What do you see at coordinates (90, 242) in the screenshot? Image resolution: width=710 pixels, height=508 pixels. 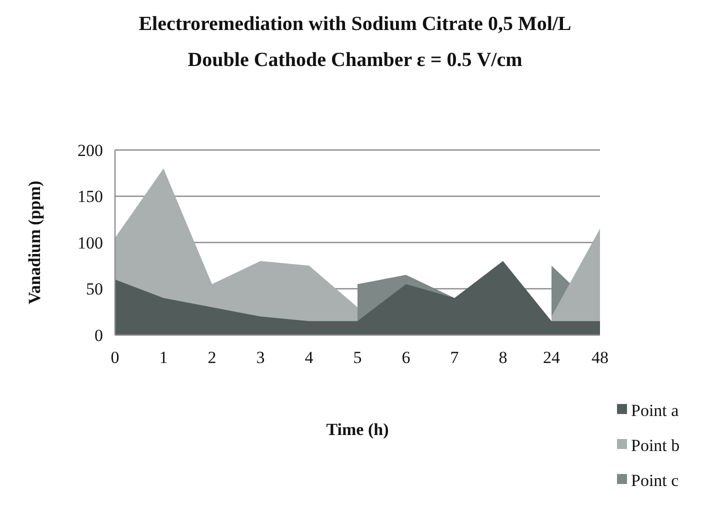 I see `y-tick-label: 100` at bounding box center [90, 242].